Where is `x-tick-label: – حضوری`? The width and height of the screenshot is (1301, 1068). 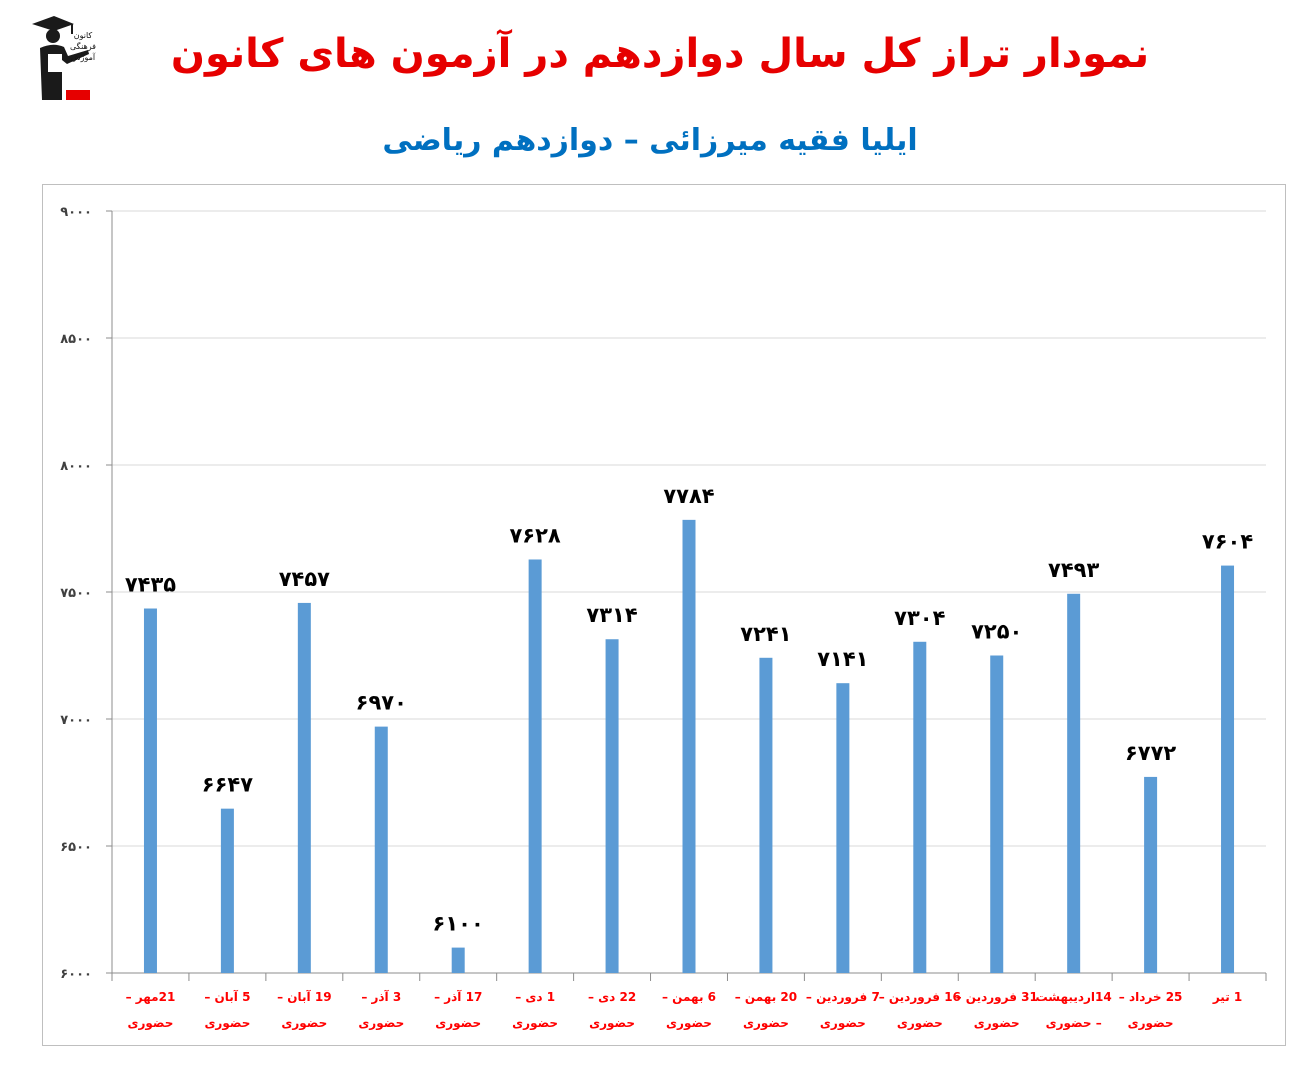
x-tick-label: – حضوری is located at coordinates (1074, 1023).